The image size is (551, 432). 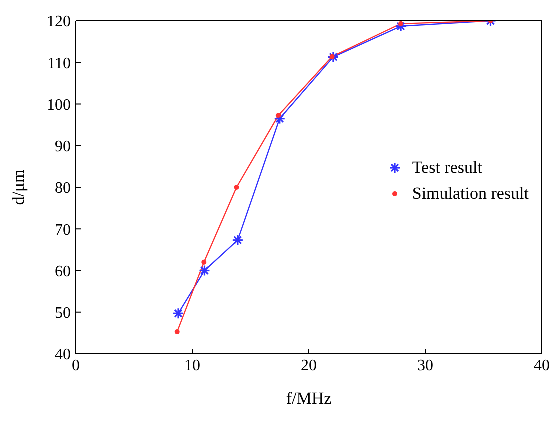 What do you see at coordinates (63, 271) in the screenshot?
I see `y-tick-label: 60` at bounding box center [63, 271].